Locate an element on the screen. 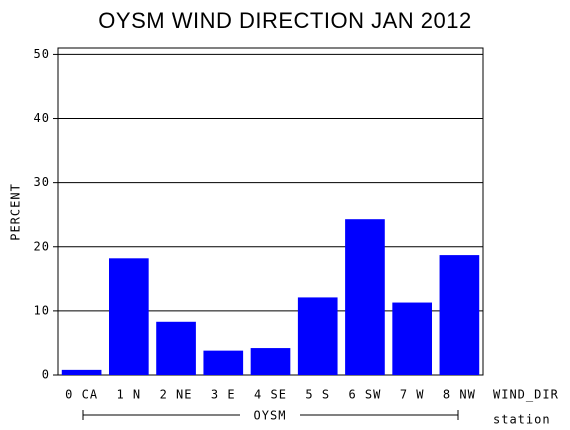  y-tick-label: 10 is located at coordinates (42, 310).